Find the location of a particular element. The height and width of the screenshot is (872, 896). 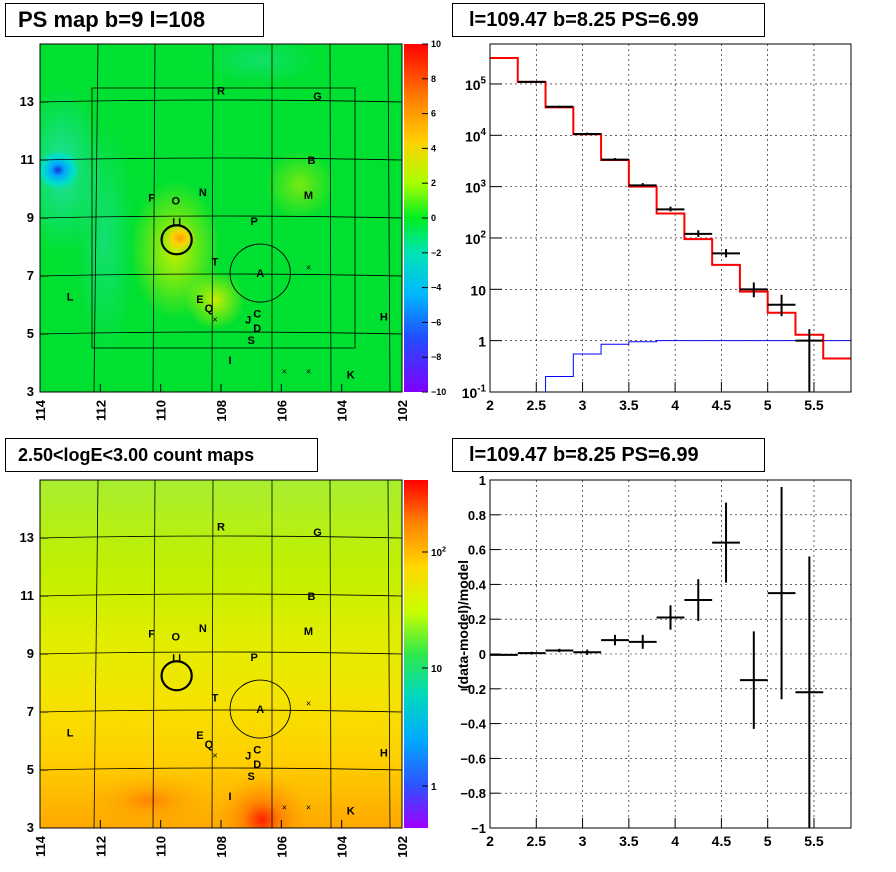

spectrum-series-blue is located at coordinates (698, 366).